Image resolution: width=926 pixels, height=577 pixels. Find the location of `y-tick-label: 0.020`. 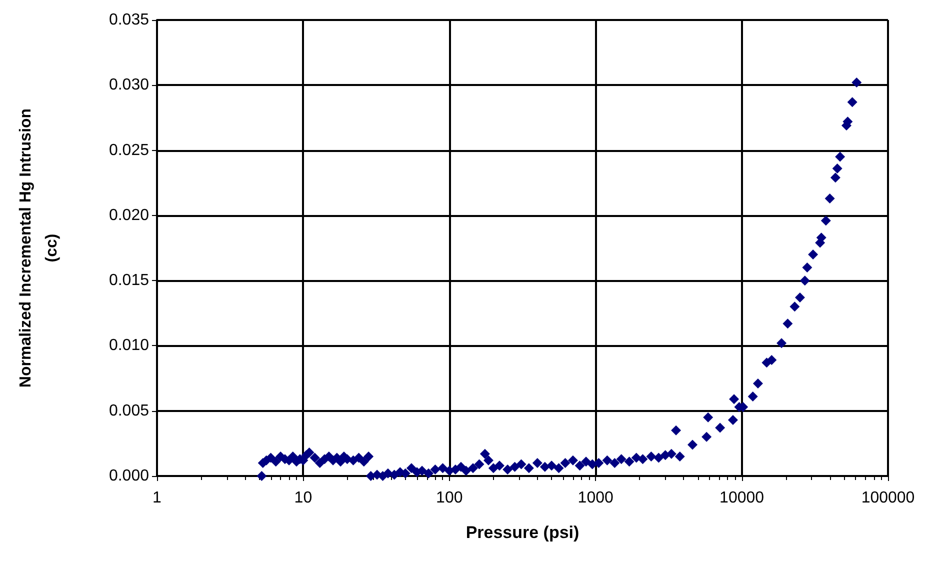

y-tick-label: 0.020 is located at coordinates (129, 215).